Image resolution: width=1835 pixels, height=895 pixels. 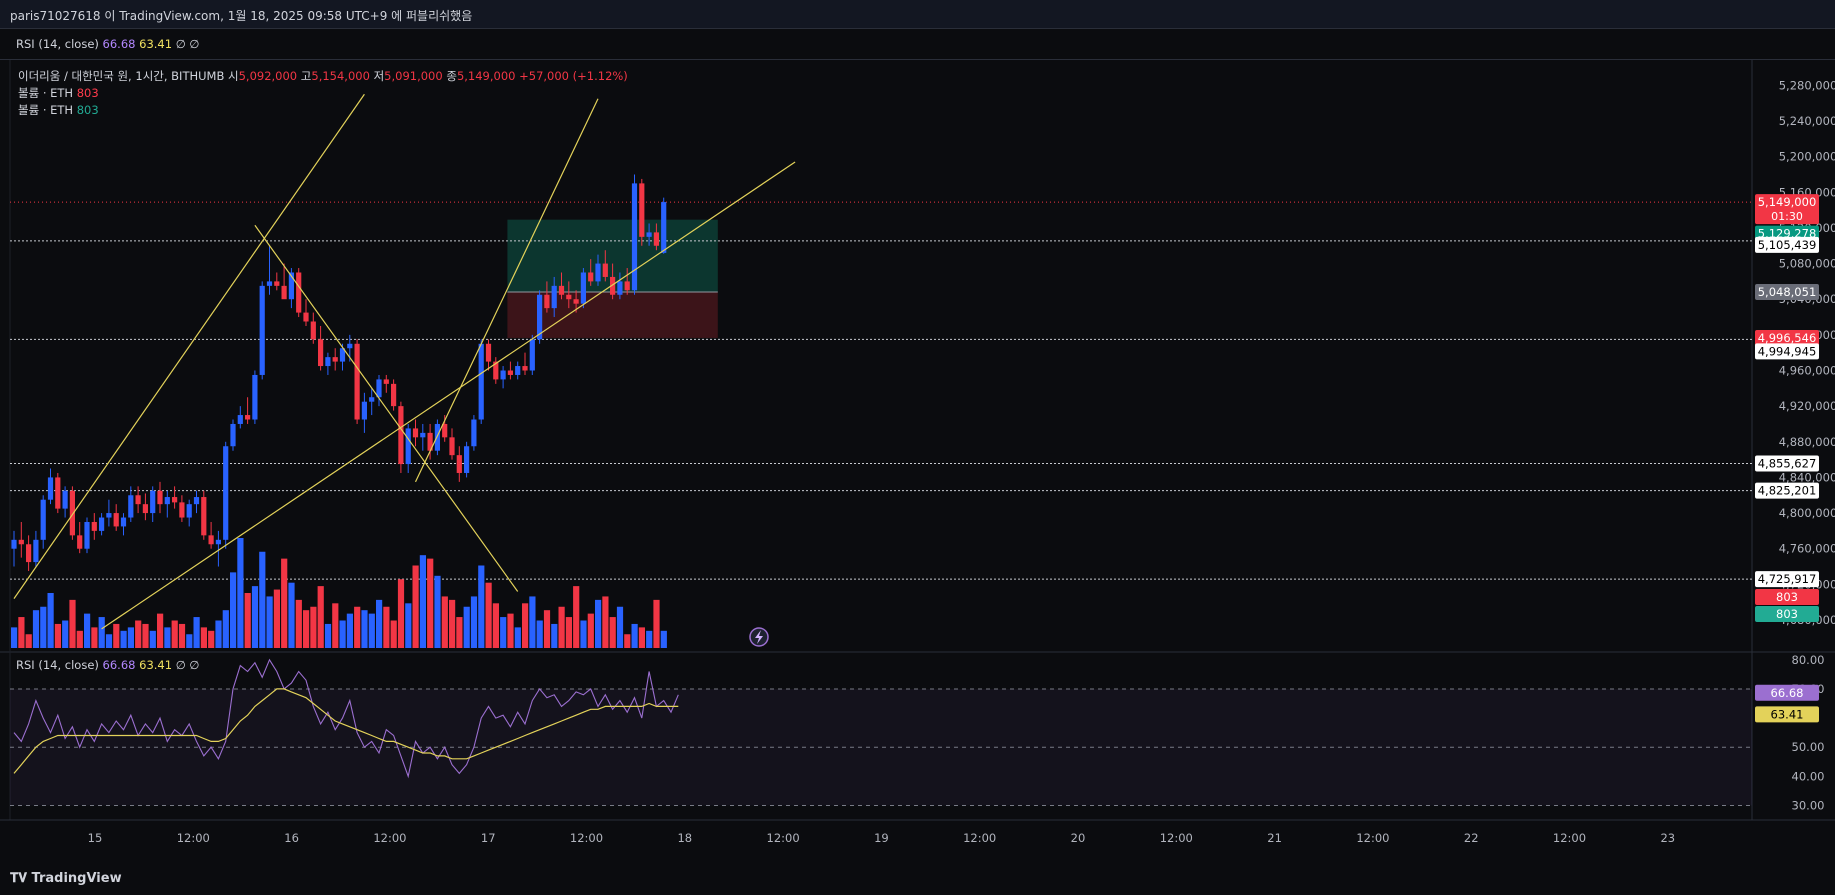 What do you see at coordinates (66, 878) in the screenshot?
I see `tradingview-logo: 𝐓𝐕 TradingView` at bounding box center [66, 878].